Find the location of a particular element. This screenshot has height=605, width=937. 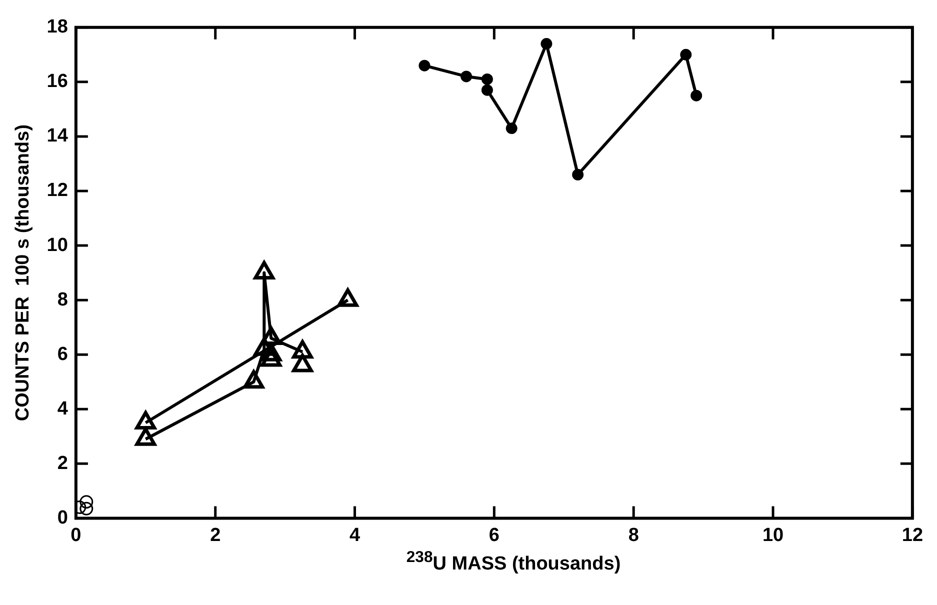

y-tick-label: 2 is located at coordinates (62, 463).